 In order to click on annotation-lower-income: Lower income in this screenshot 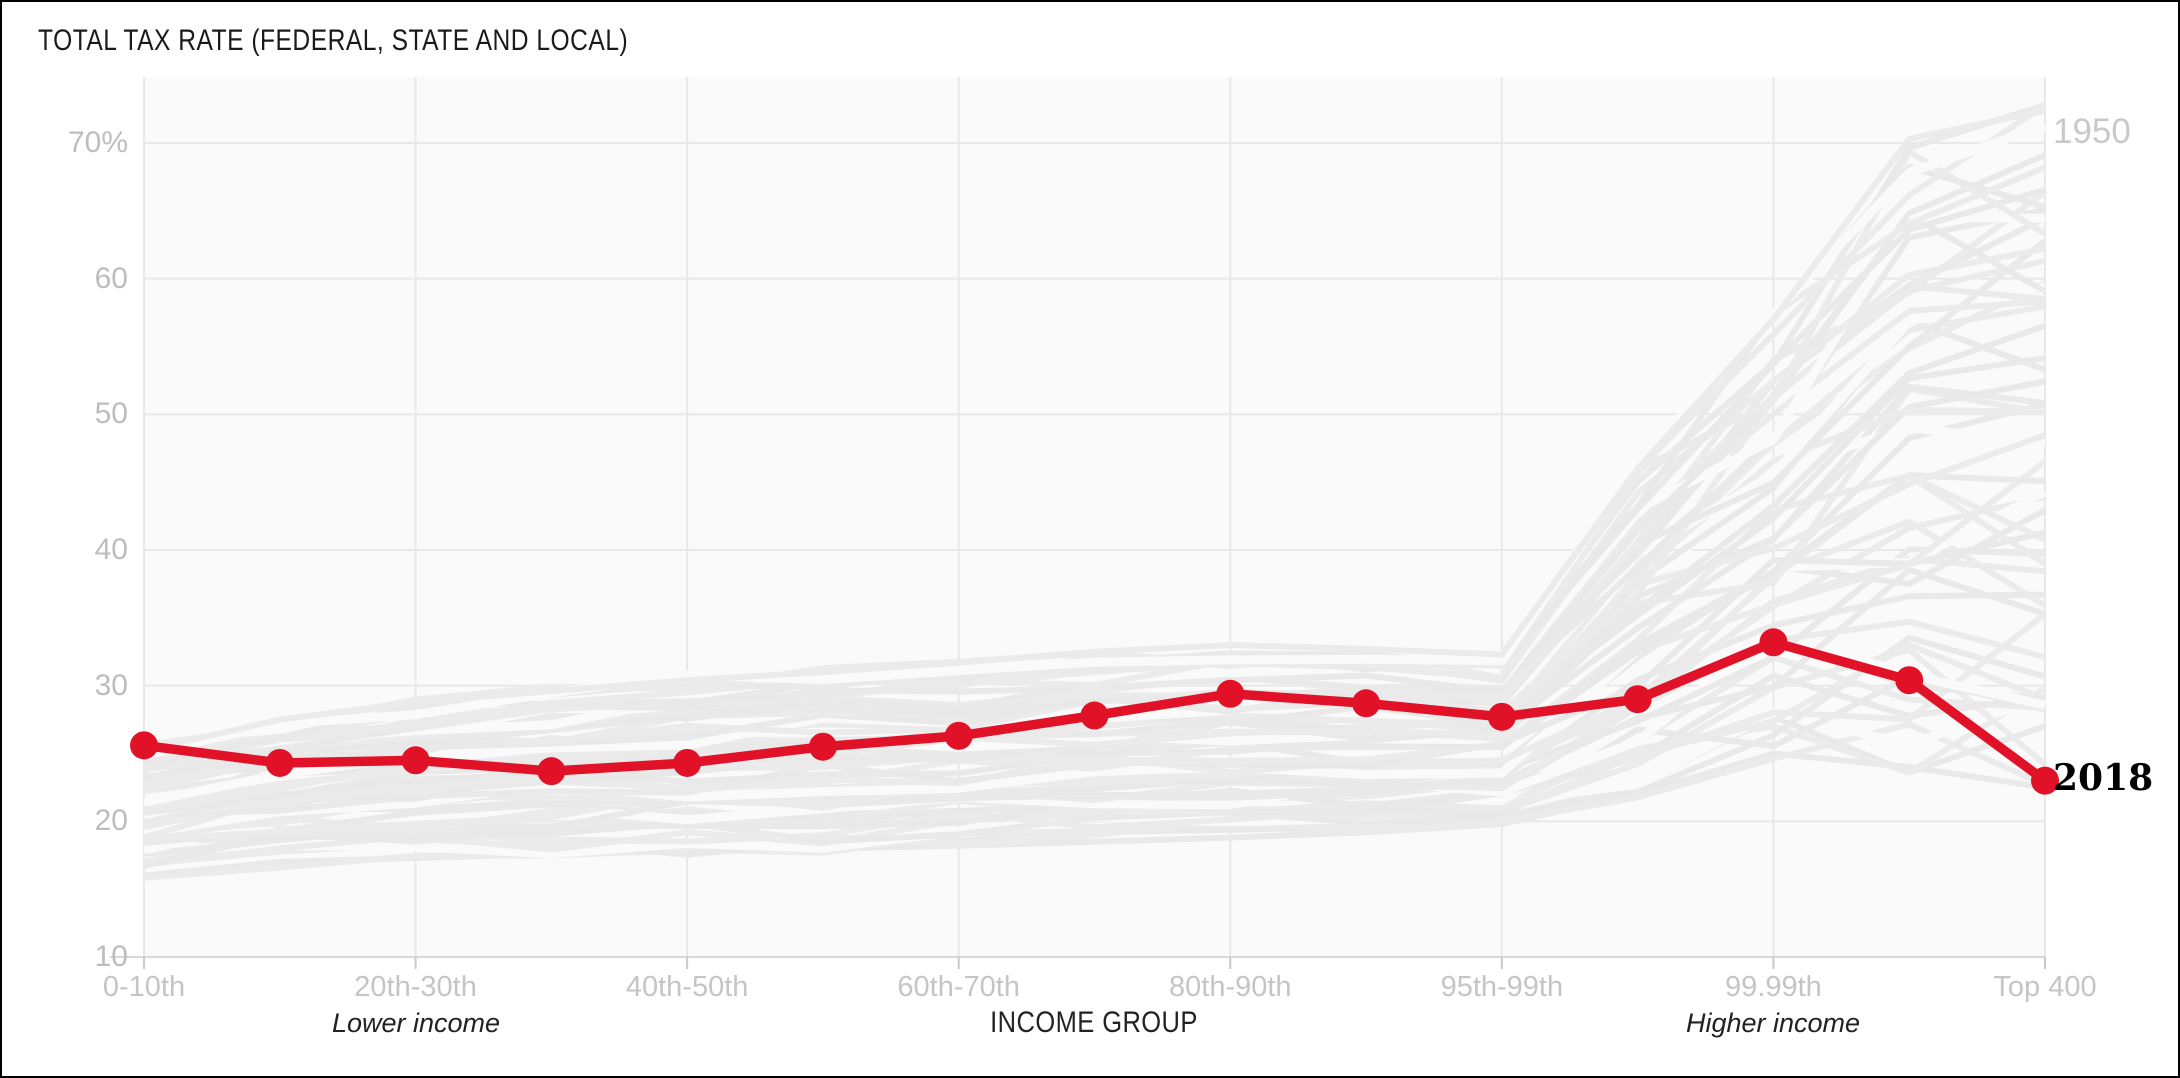, I will do `click(416, 1023)`.